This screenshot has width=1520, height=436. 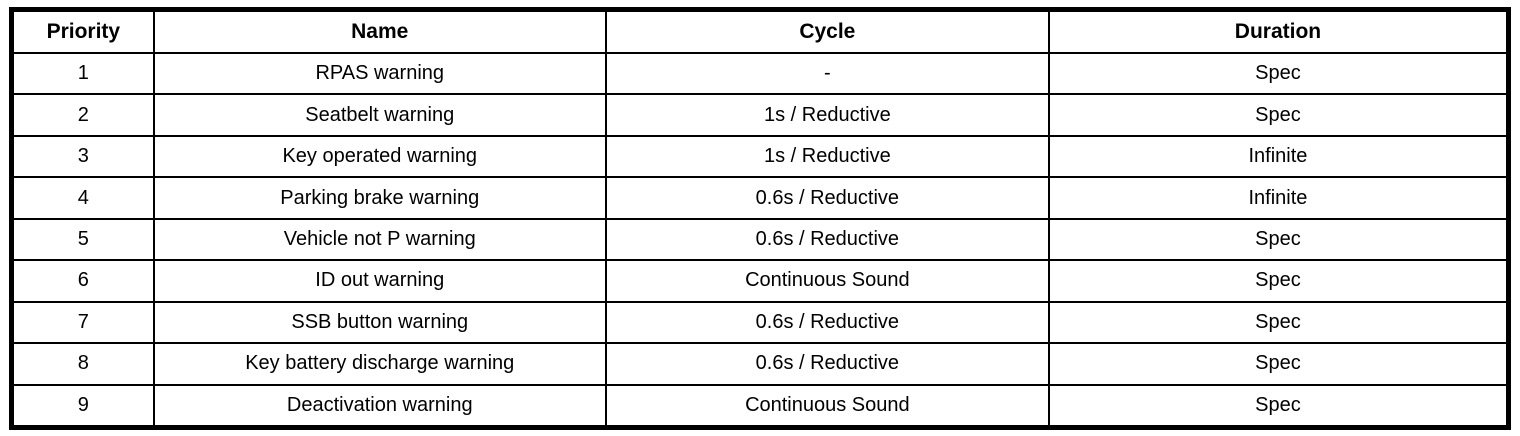 I want to click on cell-priority: 6, so click(x=82, y=281).